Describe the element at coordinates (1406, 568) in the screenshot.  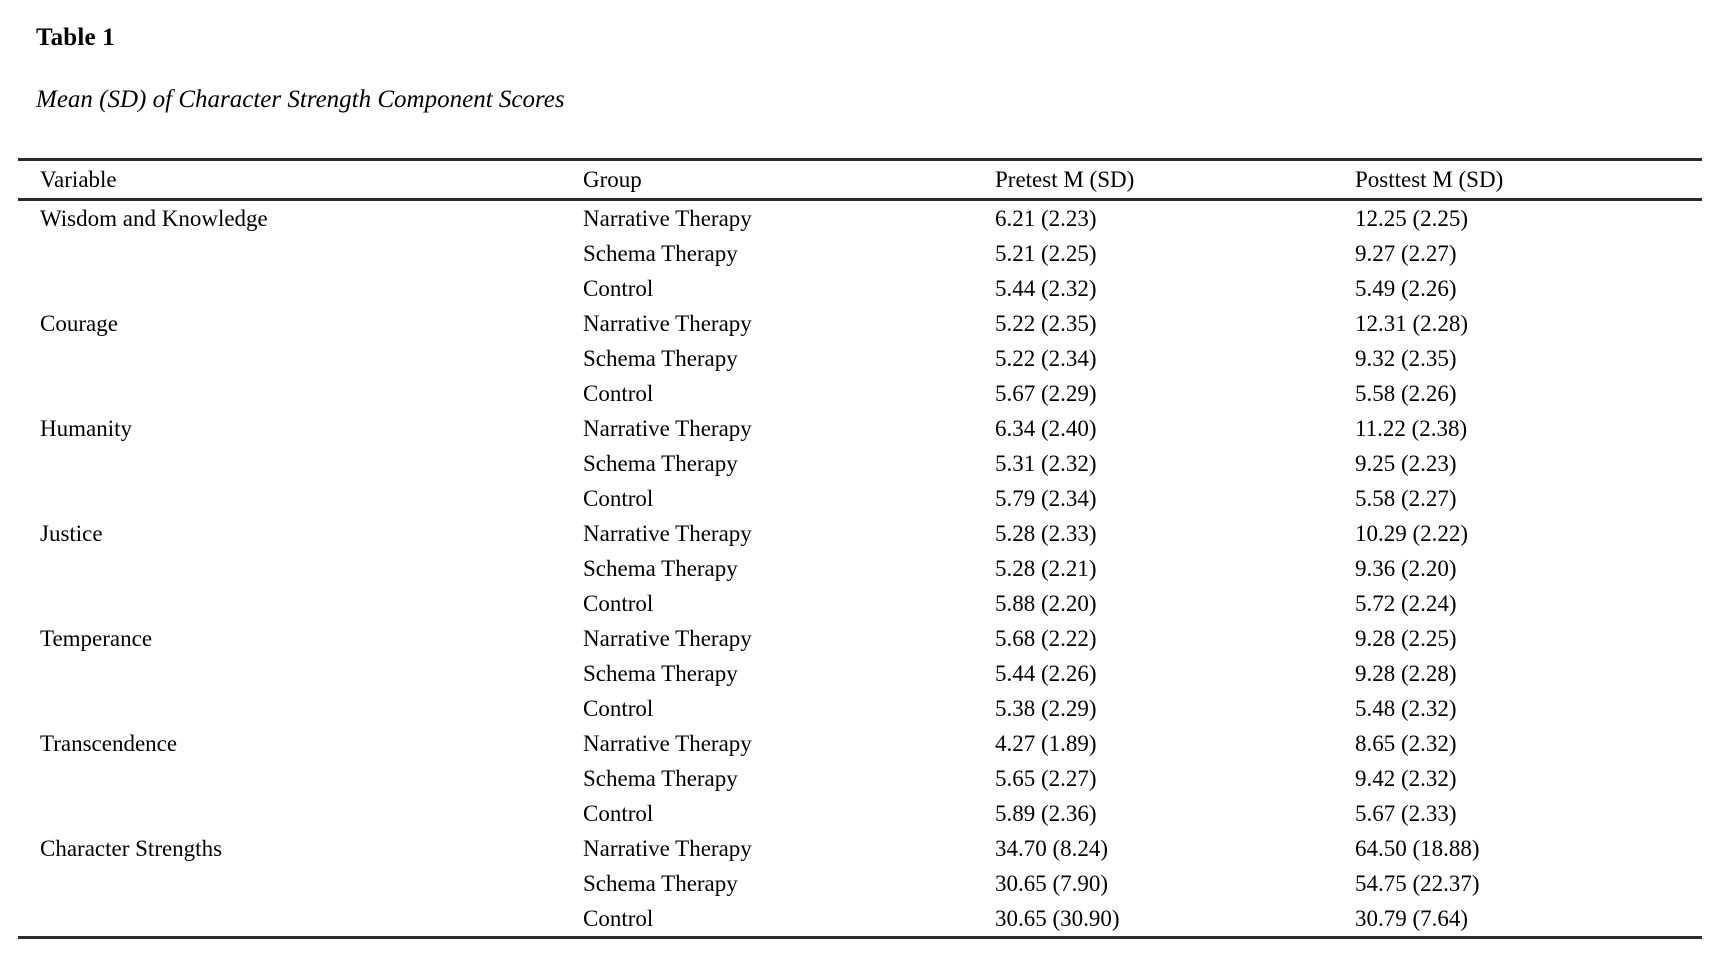
I see `posttest-cell: 9.36 (2.20)` at that location.